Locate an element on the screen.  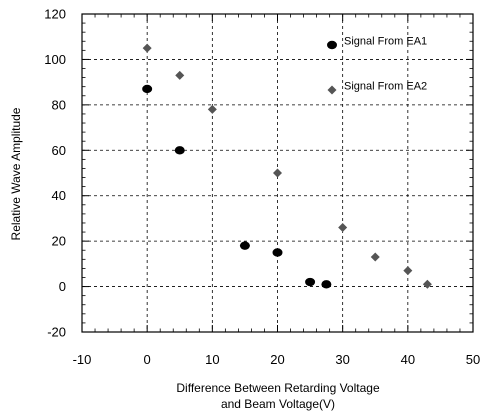
x-tick-label: 40 is located at coordinates (408, 359).